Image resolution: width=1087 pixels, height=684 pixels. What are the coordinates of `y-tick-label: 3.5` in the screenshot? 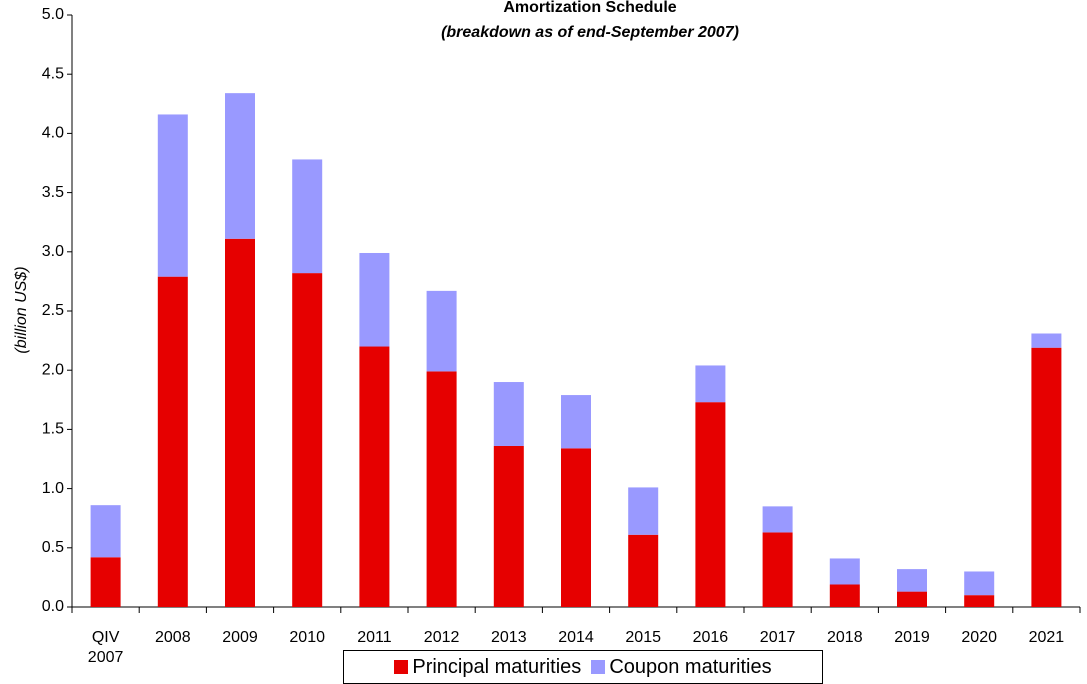 It's located at (53, 192).